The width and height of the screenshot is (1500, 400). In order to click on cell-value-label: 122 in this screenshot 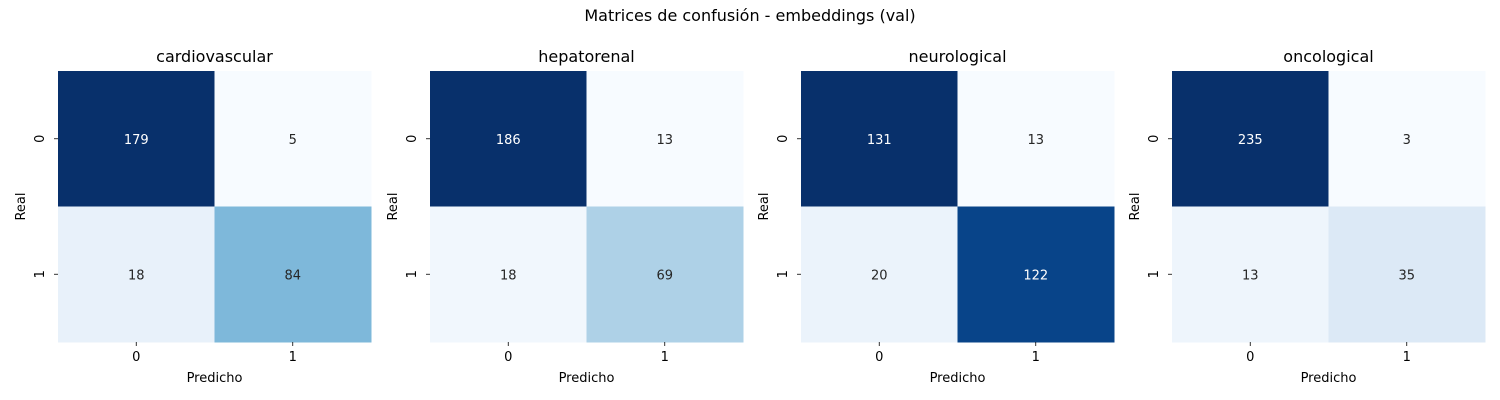, I will do `click(1035, 275)`.